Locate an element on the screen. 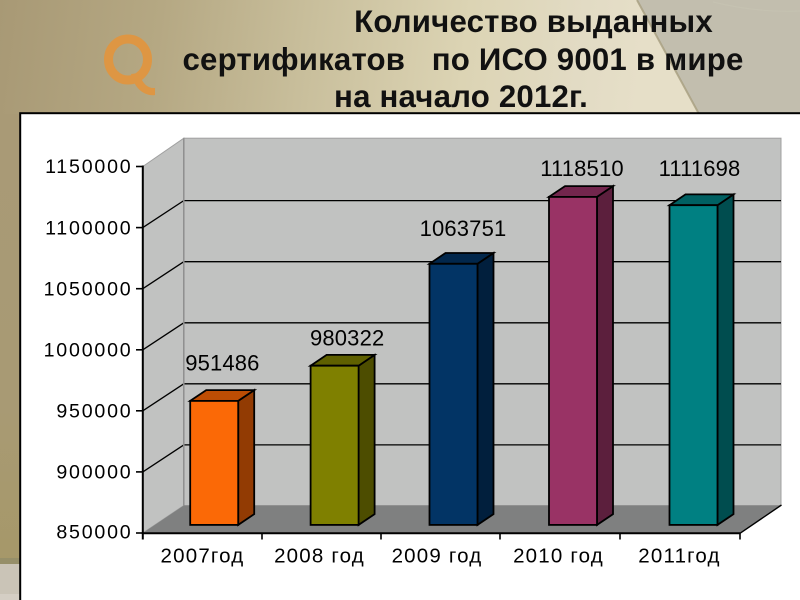 Image resolution: width=800 pixels, height=600 pixels. svg-text: 2008 год is located at coordinates (319, 556).